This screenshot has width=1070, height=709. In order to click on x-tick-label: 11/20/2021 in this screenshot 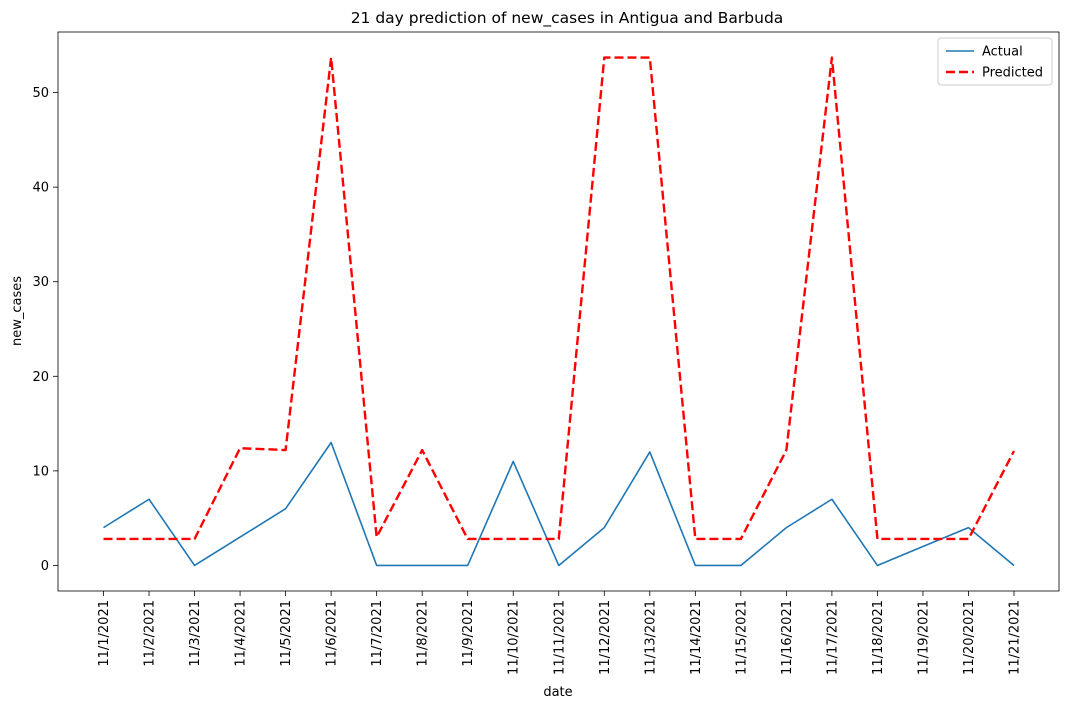, I will do `click(969, 637)`.